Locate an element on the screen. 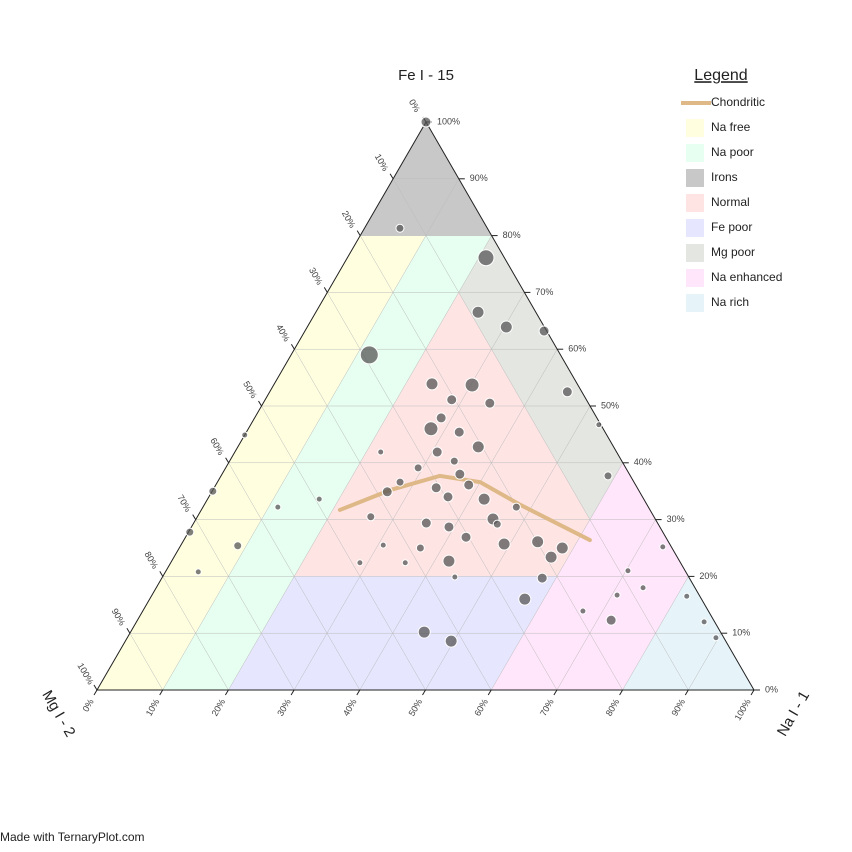 This screenshot has height=852, width=852. na-tick-label: 60% is located at coordinates (481, 707).